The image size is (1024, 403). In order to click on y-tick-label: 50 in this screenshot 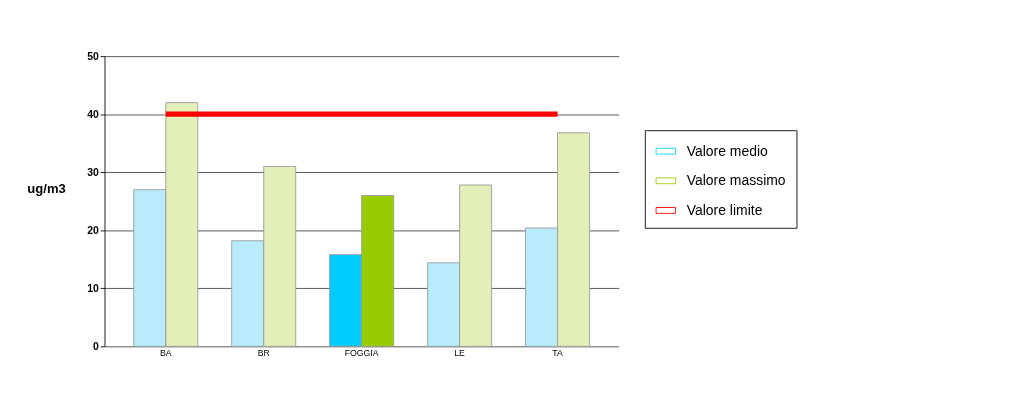, I will do `click(93, 57)`.